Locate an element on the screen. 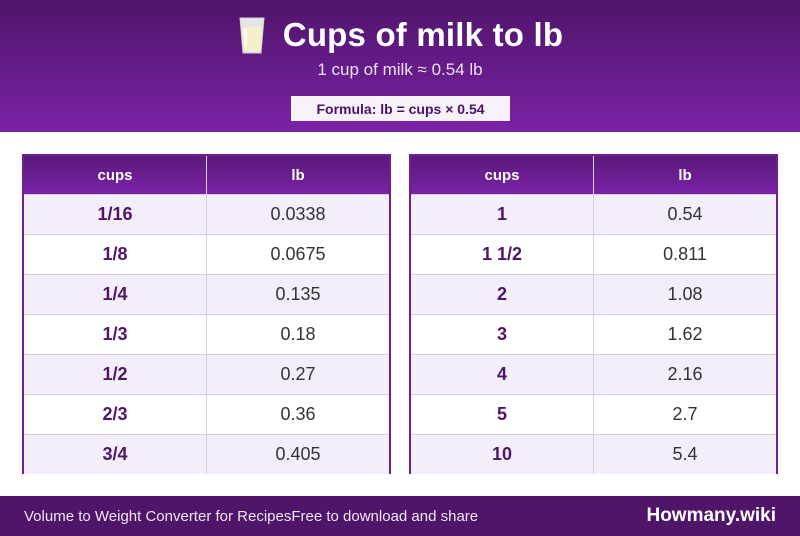 Image resolution: width=800 pixels, height=536 pixels. table-row: 1/16 0.0338 is located at coordinates (206, 214).